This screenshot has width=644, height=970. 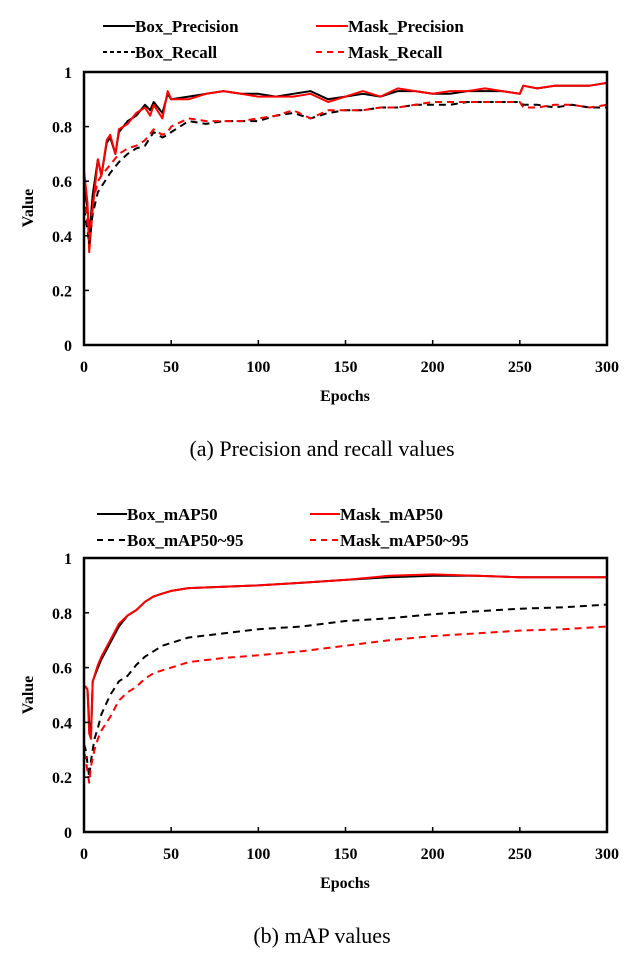 I want to click on series-lines, so click(x=345, y=167).